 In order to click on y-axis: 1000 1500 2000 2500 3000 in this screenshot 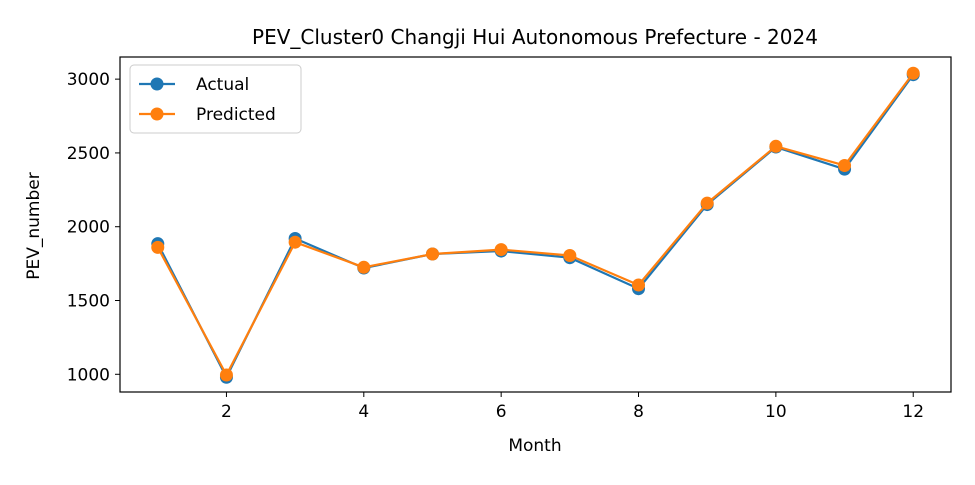, I will do `click(93, 227)`.